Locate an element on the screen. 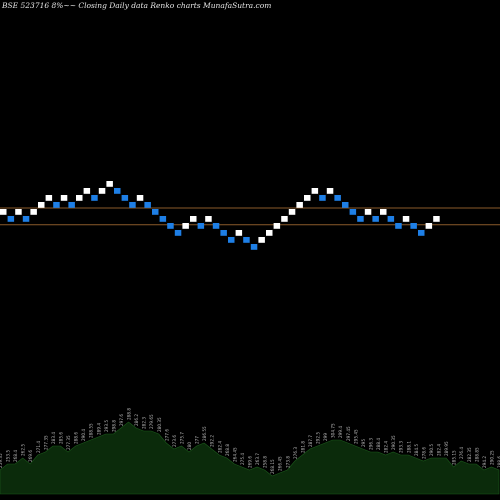  volume-price-label: 277.35 is located at coordinates (68, 442).